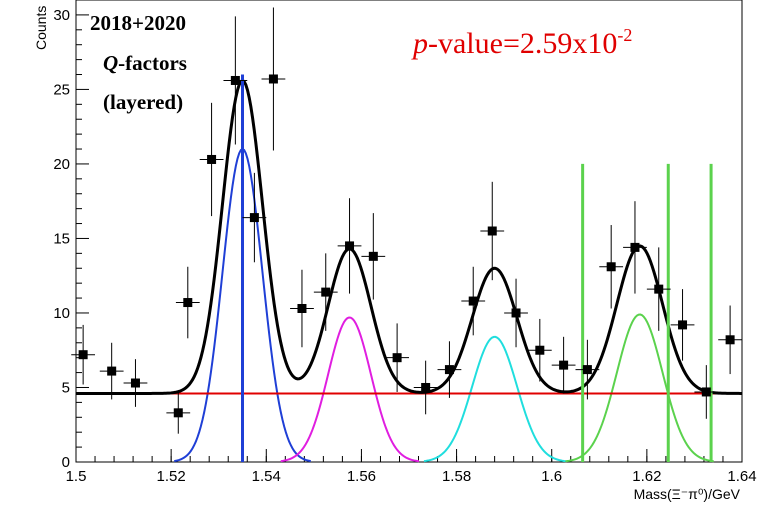 The height and width of the screenshot is (505, 766). What do you see at coordinates (66, 387) in the screenshot?
I see `y-tick-label: 5` at bounding box center [66, 387].